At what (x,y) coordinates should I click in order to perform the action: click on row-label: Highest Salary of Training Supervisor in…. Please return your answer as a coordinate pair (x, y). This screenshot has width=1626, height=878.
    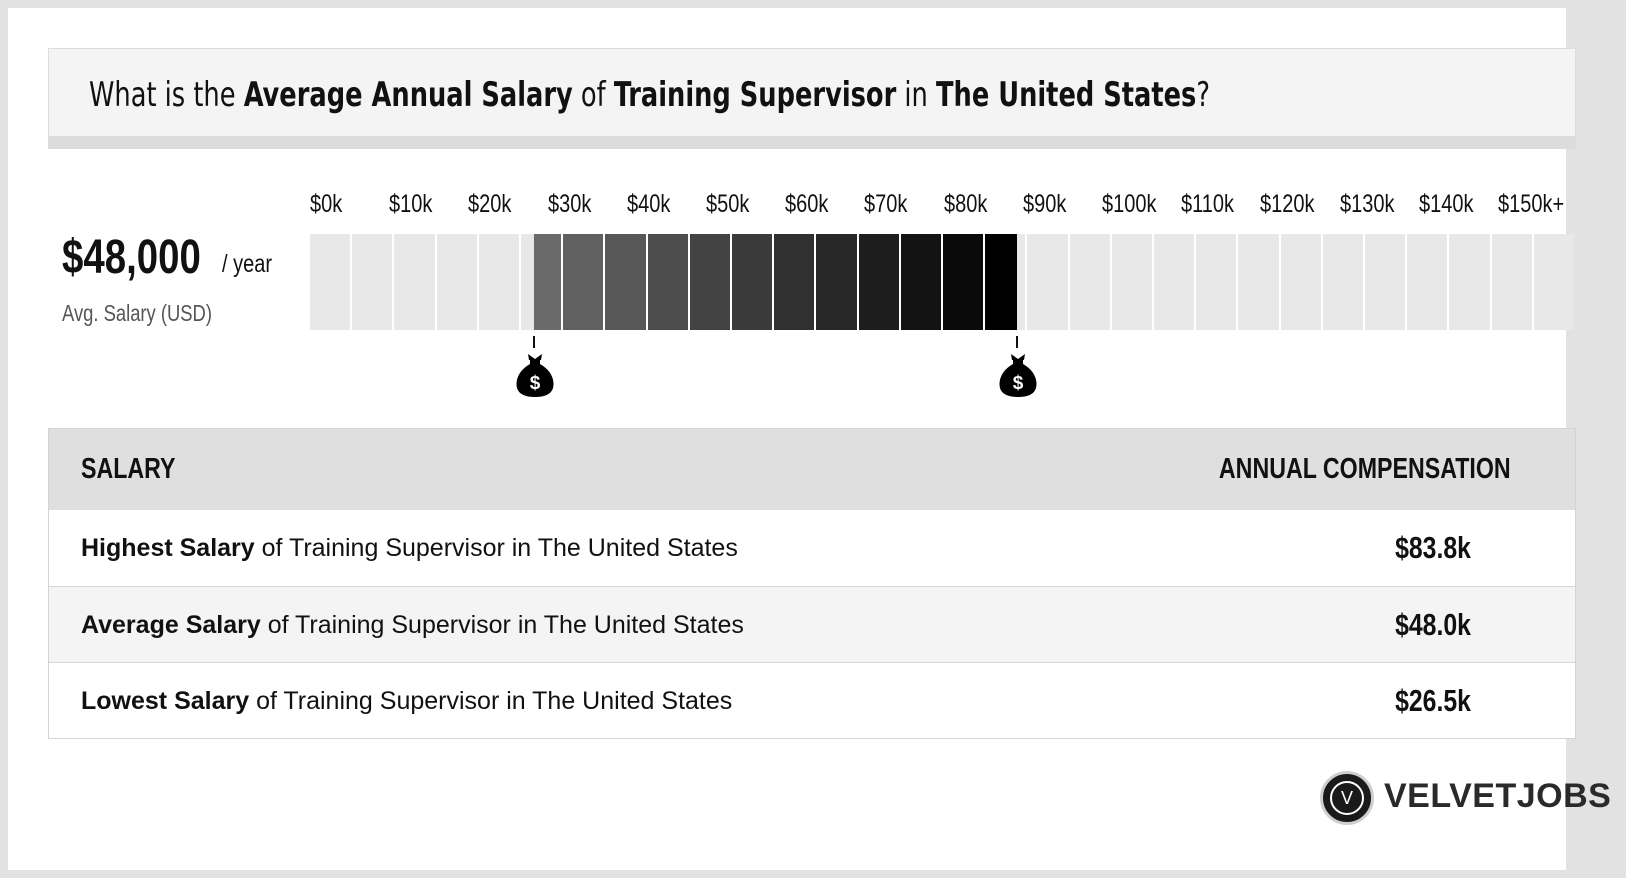
    Looking at the image, I should click on (409, 548).